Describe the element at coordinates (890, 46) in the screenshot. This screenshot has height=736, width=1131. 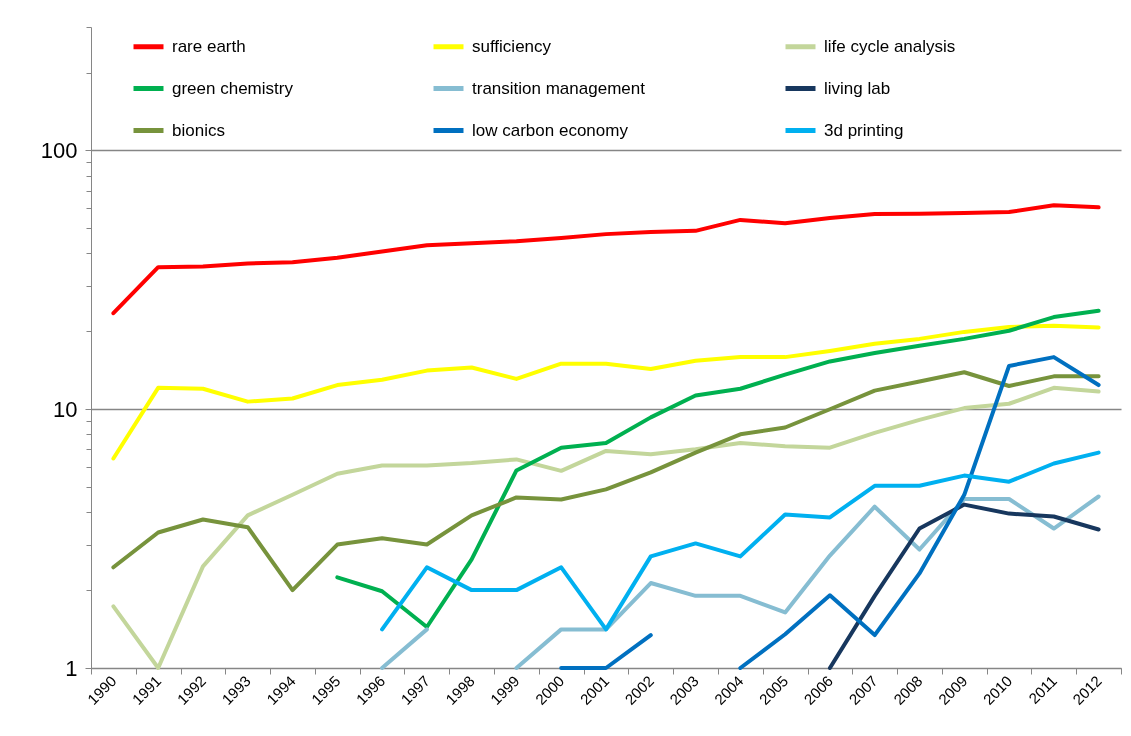
I see `legend-label: life cycle analysis` at that location.